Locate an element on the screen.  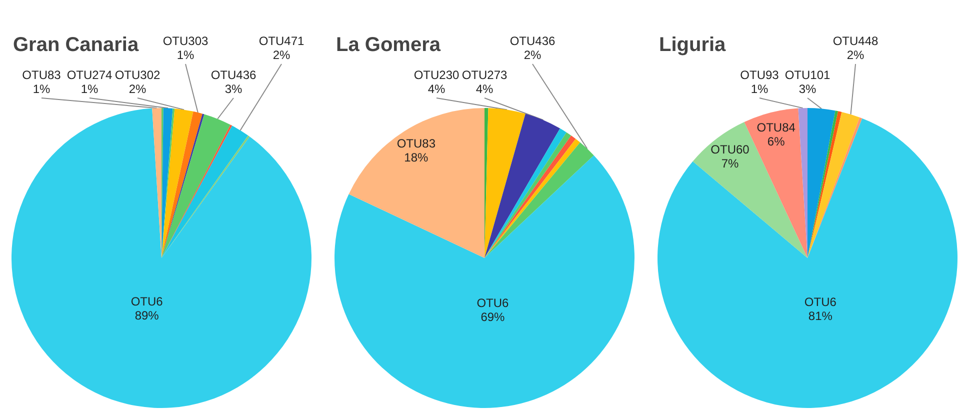
slice-label: OTU84 is located at coordinates (776, 127).